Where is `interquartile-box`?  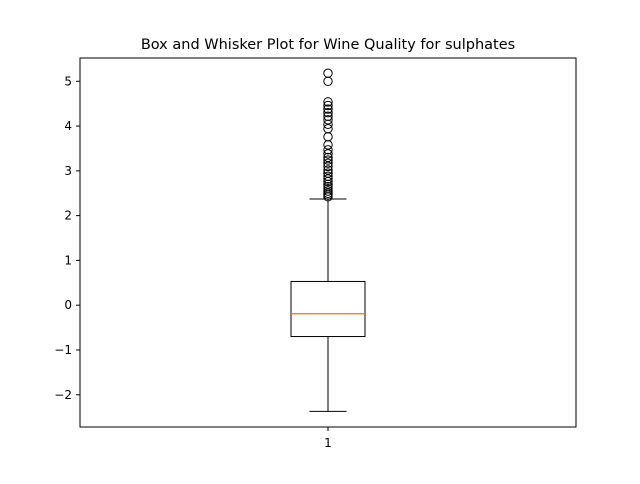
interquartile-box is located at coordinates (328, 309).